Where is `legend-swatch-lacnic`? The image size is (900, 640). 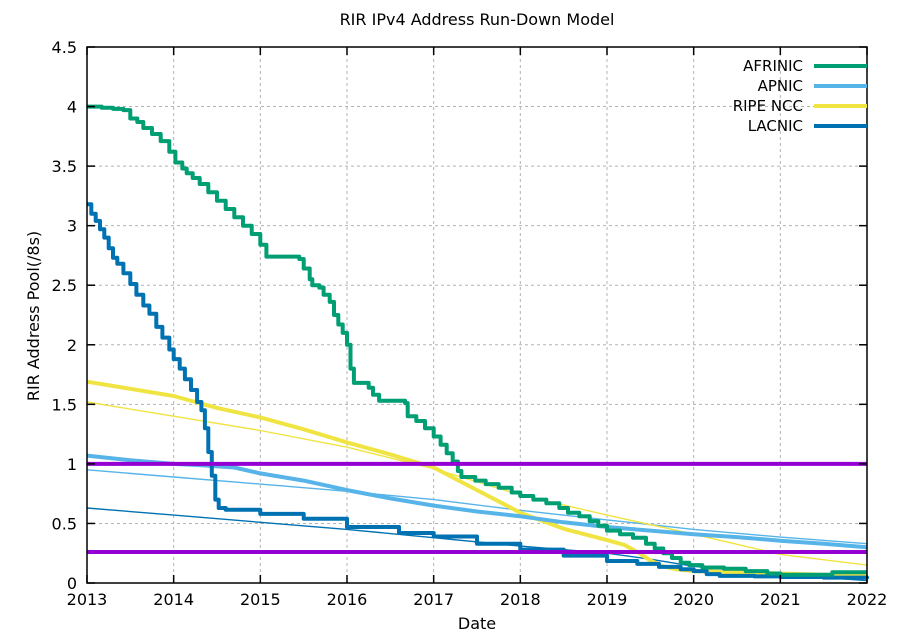
legend-swatch-lacnic is located at coordinates (840, 126).